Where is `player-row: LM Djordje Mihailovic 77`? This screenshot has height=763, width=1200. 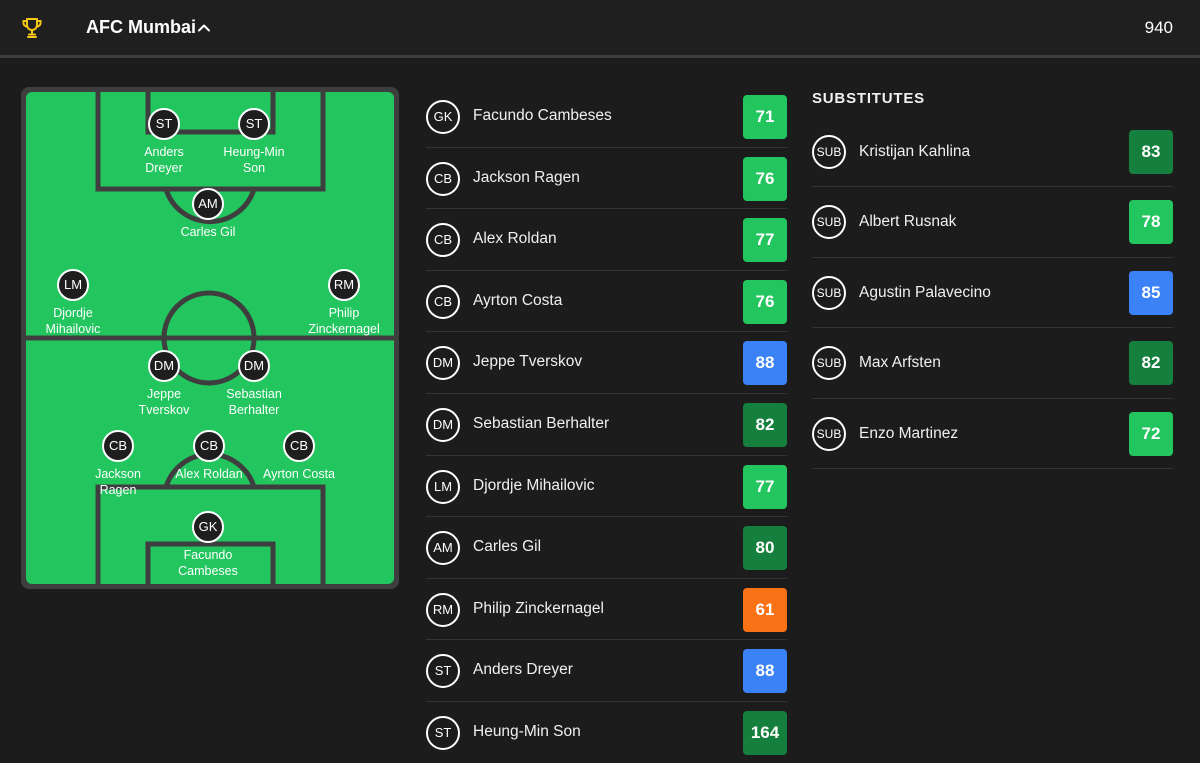 player-row: LM Djordje Mihailovic 77 is located at coordinates (606, 487).